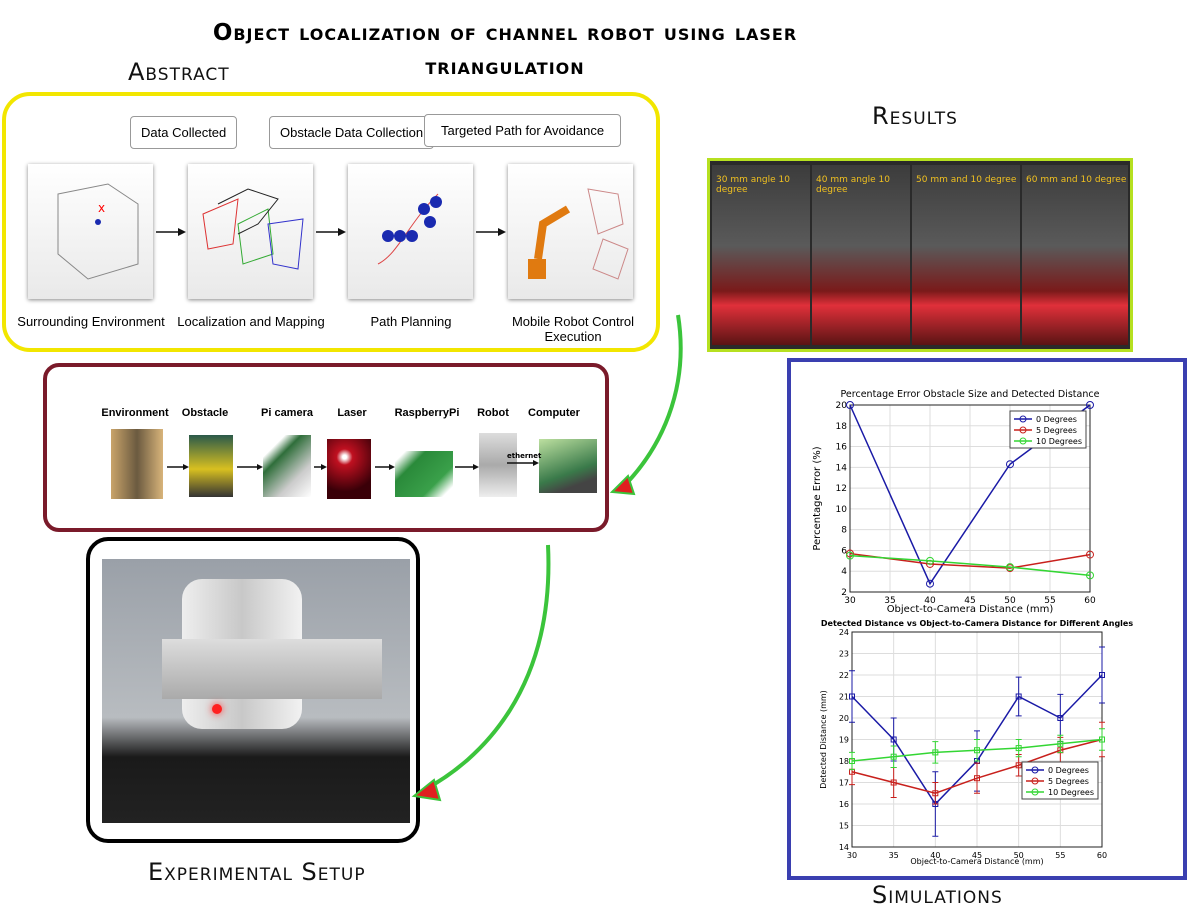 This screenshot has height=912, width=1200. What do you see at coordinates (966, 180) in the screenshot?
I see `photo-caption: 50 mm and 10 degree` at bounding box center [966, 180].